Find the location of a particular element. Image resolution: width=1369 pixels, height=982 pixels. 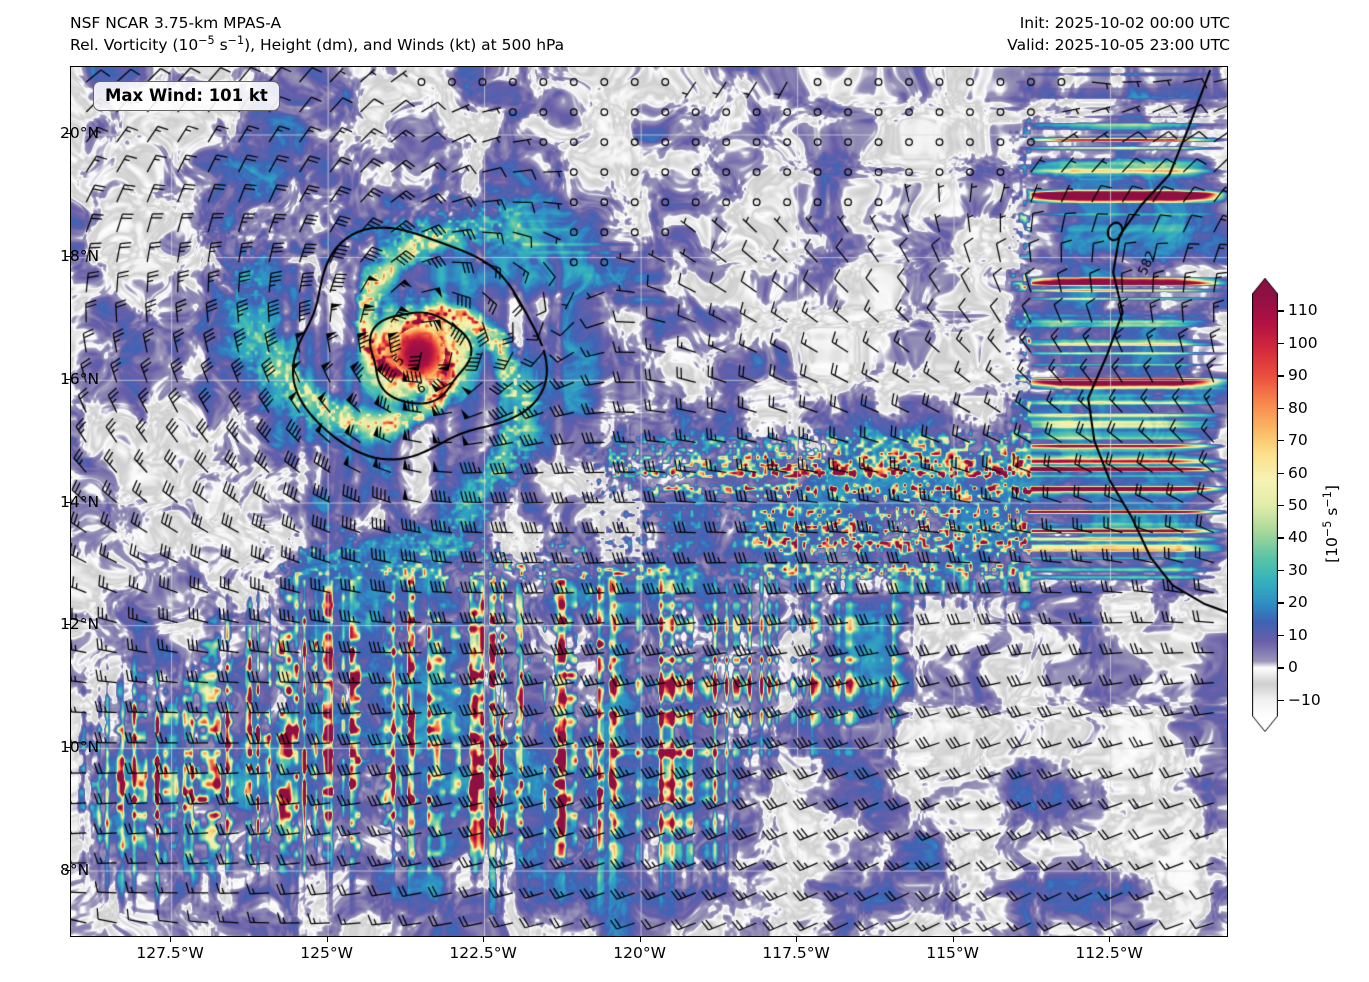

y-tick-label: 14°N is located at coordinates (80, 501).